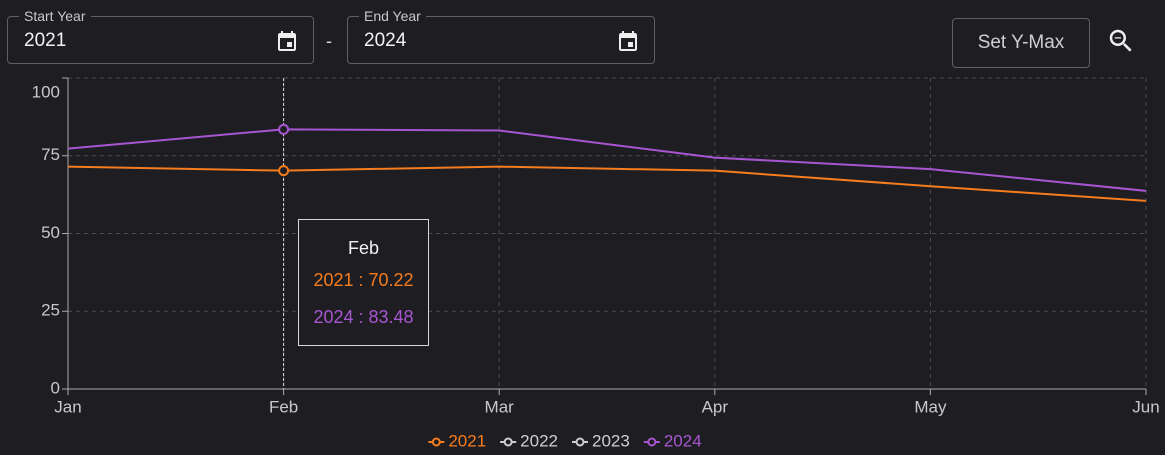  I want to click on field-label: End Year, so click(392, 16).